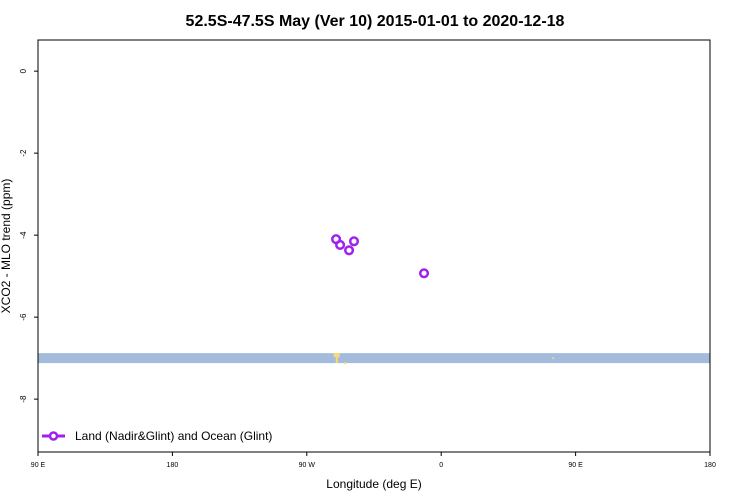 This screenshot has height=500, width=750. I want to click on x-tick-label: 90 W, so click(307, 465).